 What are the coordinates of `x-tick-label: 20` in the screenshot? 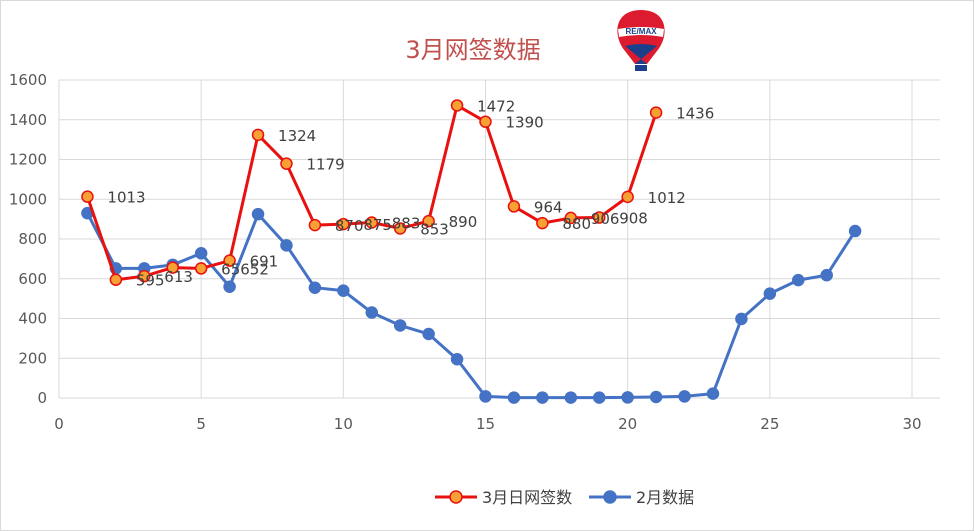 It's located at (627, 424).